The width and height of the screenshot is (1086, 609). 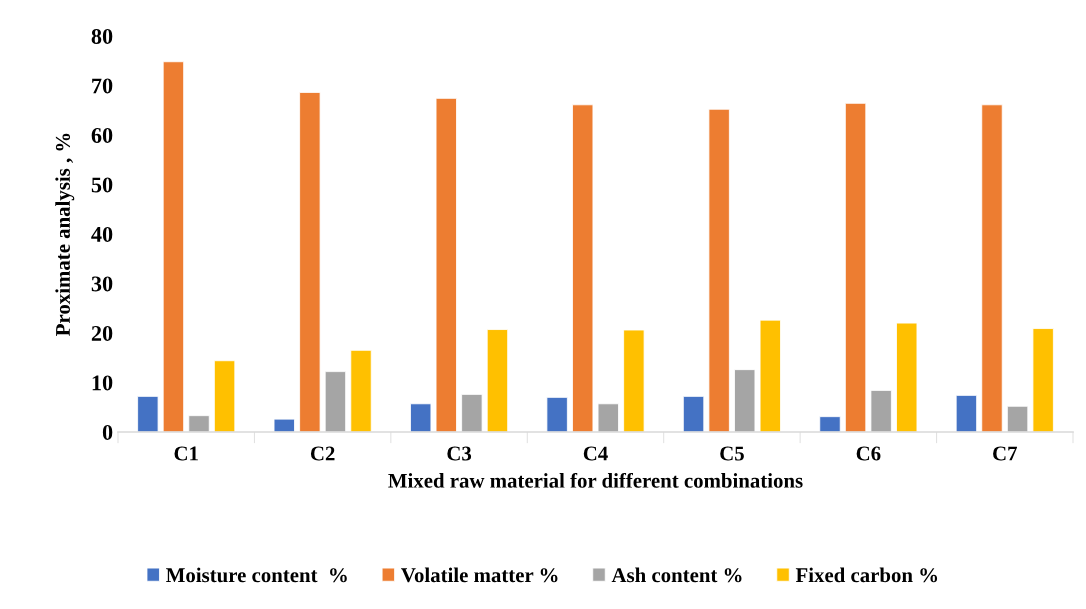 I want to click on y-tick-label: 30, so click(x=102, y=284).